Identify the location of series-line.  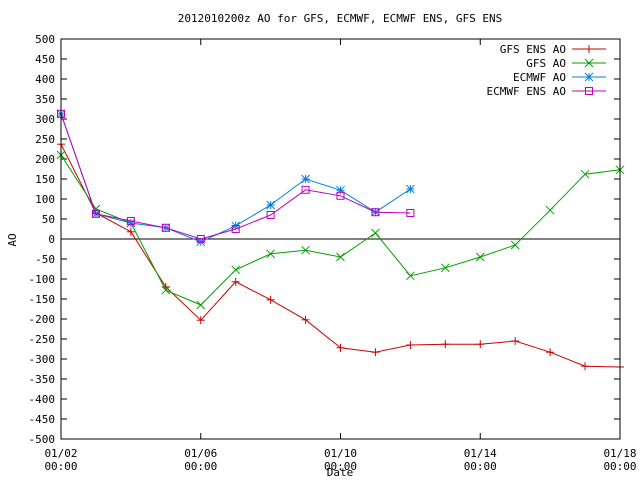
(235, 176).